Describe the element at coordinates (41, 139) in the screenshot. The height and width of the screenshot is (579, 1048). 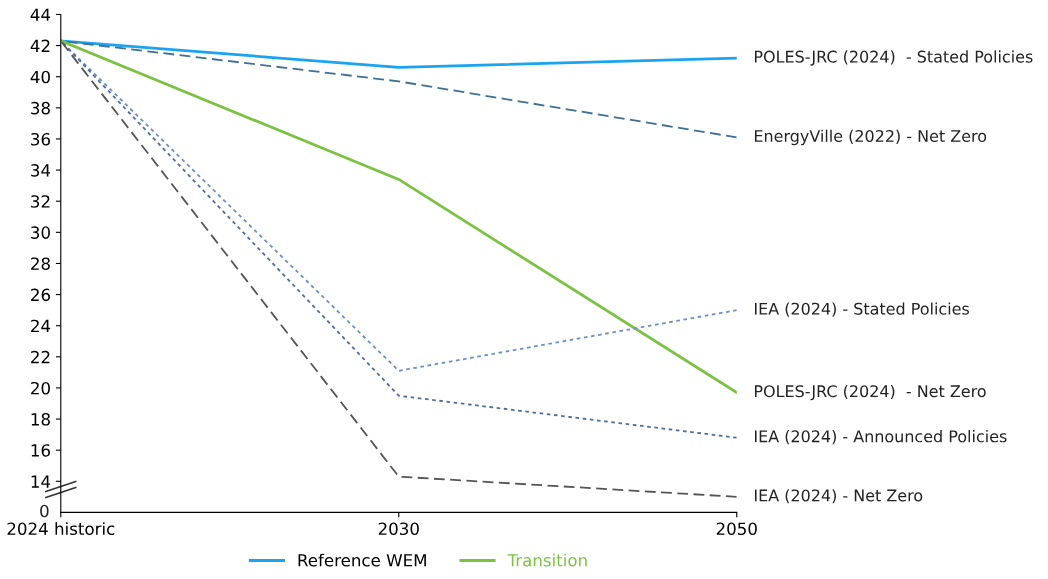
I see `y-tick-label: 36` at that location.